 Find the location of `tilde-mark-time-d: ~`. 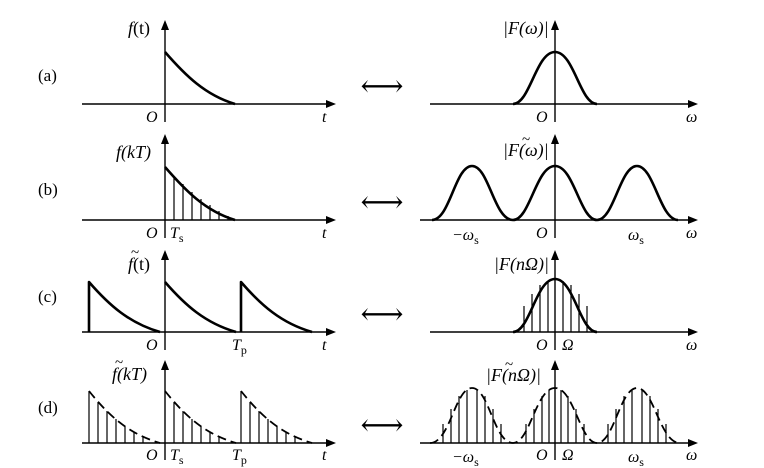

tilde-mark-time-d: ~ is located at coordinates (119, 363).